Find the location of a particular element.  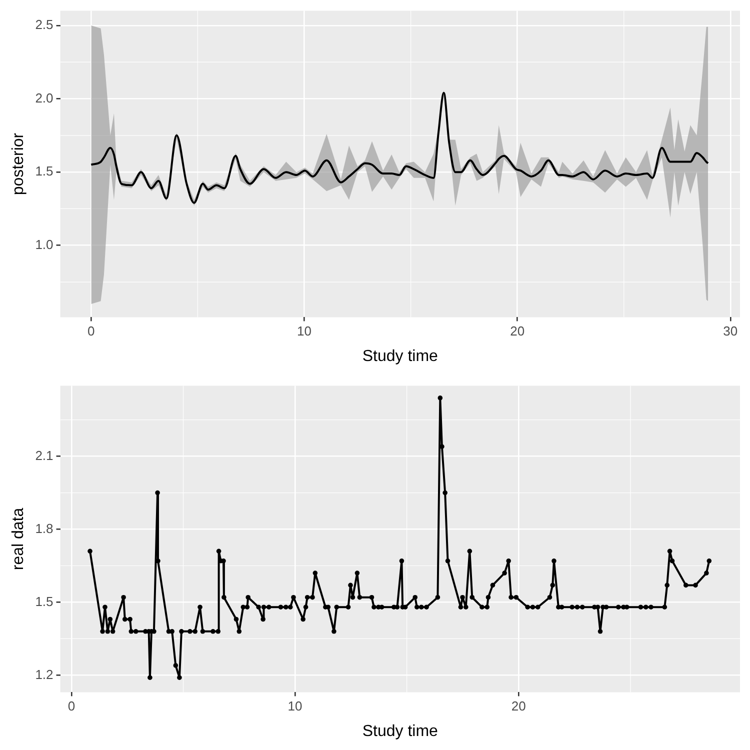

line-series is located at coordinates (400, 148).